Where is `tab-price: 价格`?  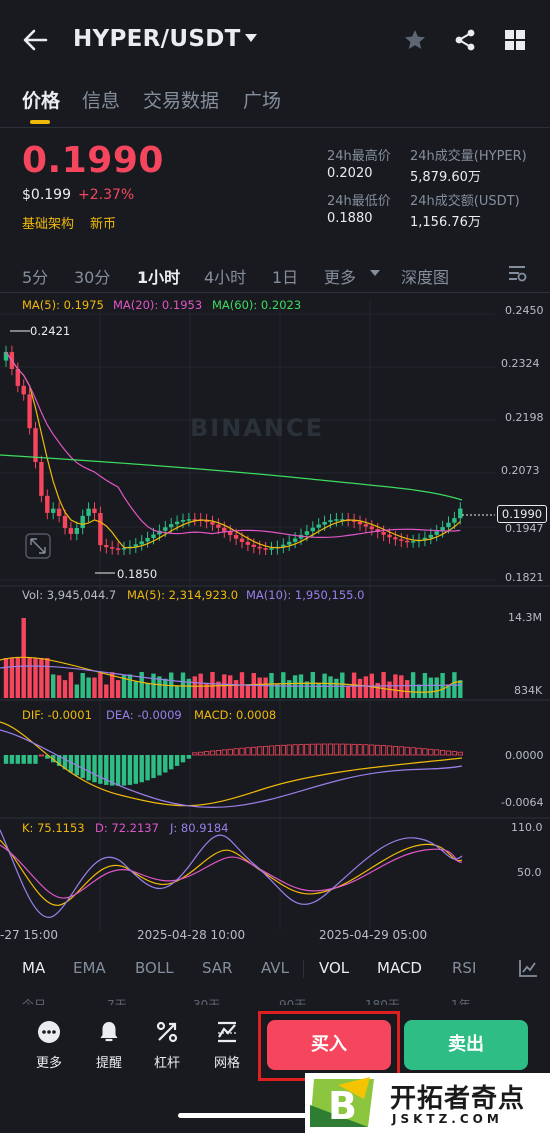 tab-price: 价格 is located at coordinates (41, 101).